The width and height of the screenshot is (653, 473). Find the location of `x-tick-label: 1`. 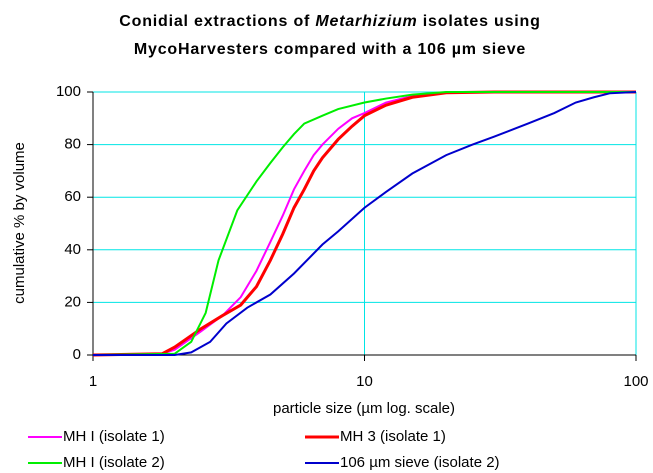

x-tick-label: 1 is located at coordinates (93, 381).